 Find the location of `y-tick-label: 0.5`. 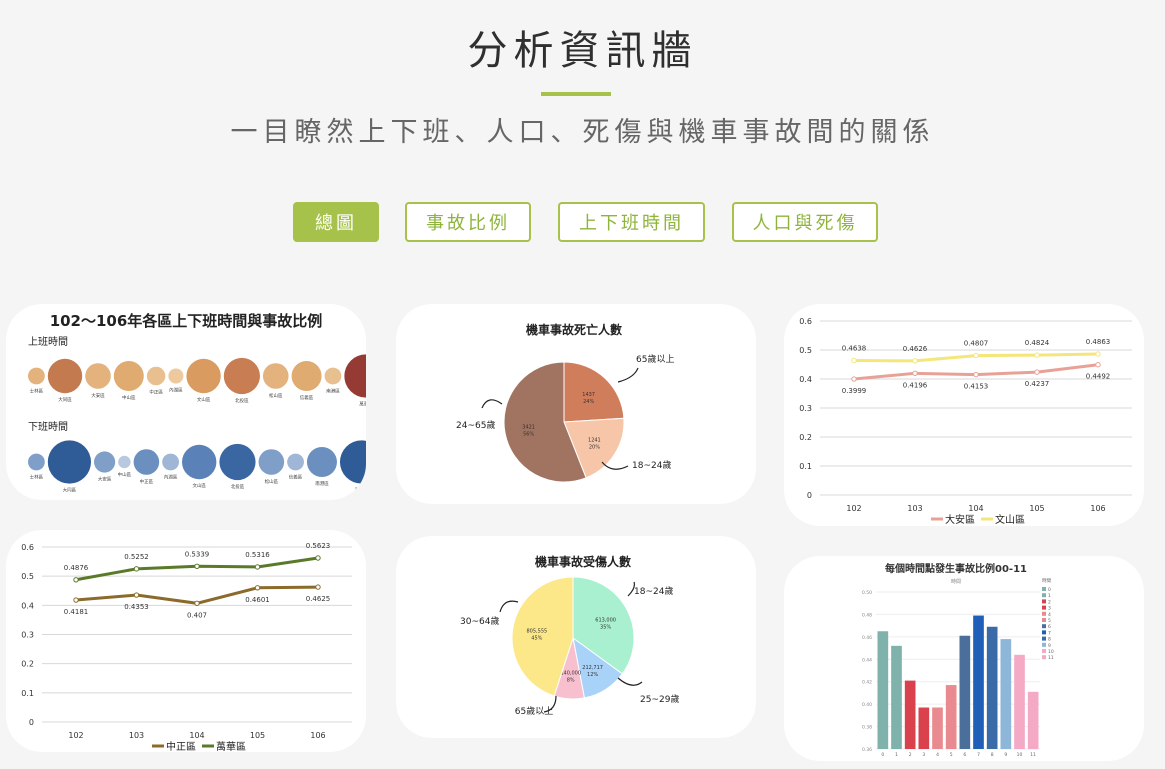

y-tick-label: 0.5 is located at coordinates (27, 576).